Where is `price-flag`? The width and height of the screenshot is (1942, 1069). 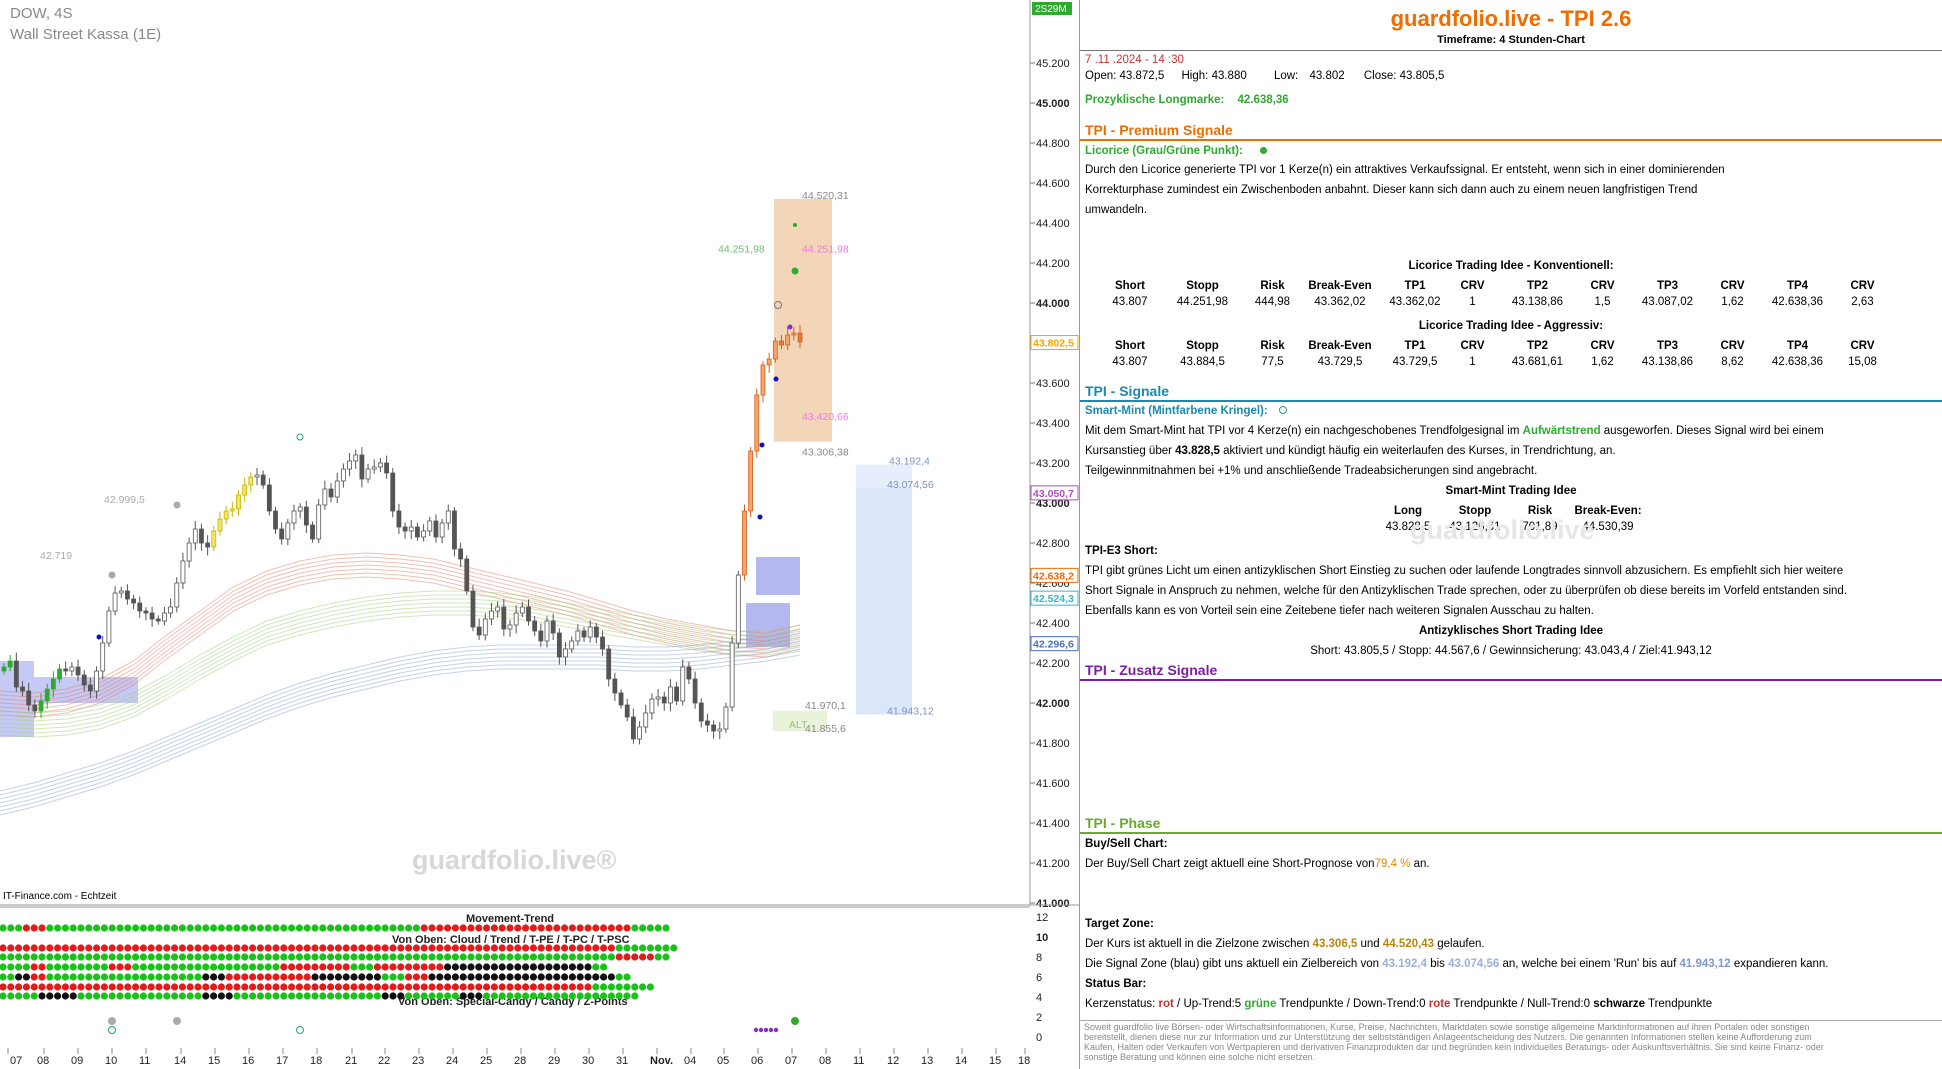 price-flag is located at coordinates (1054, 598).